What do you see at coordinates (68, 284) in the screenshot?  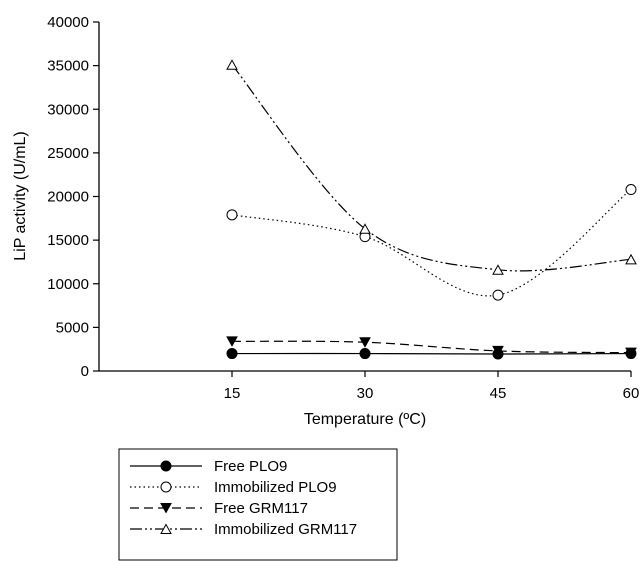 I see `y-tick-label: 10000` at bounding box center [68, 284].